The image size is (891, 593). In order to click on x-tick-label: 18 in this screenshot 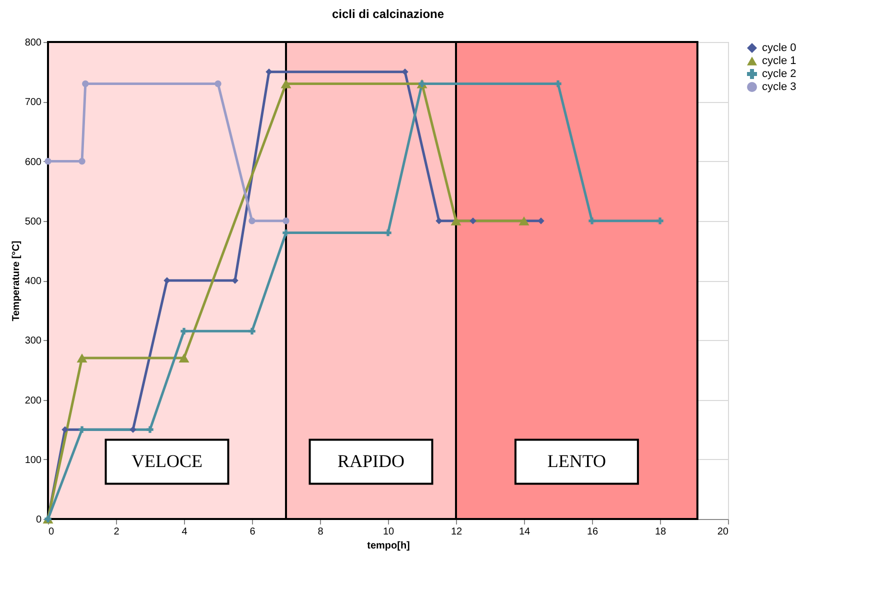, I will do `click(660, 532)`.